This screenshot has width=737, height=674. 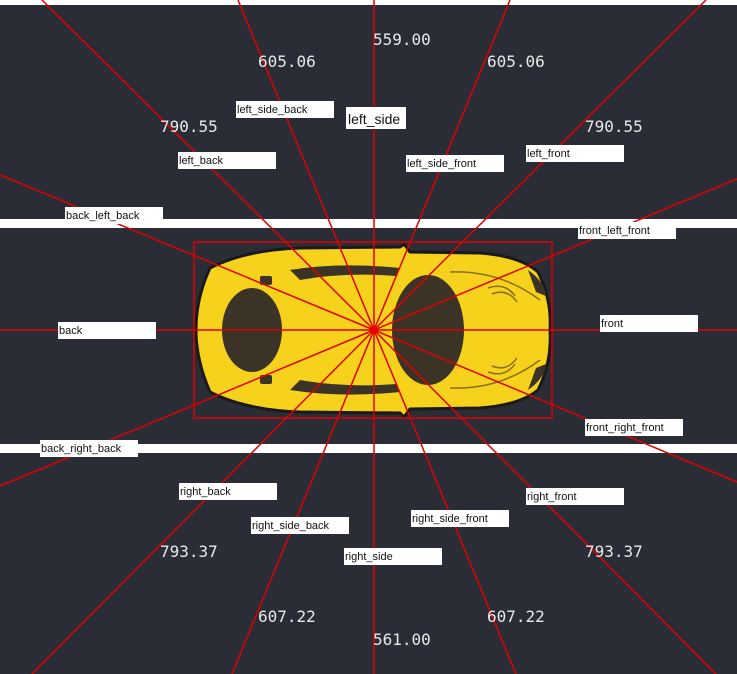 What do you see at coordinates (266, 379) in the screenshot?
I see `right-taillight` at bounding box center [266, 379].